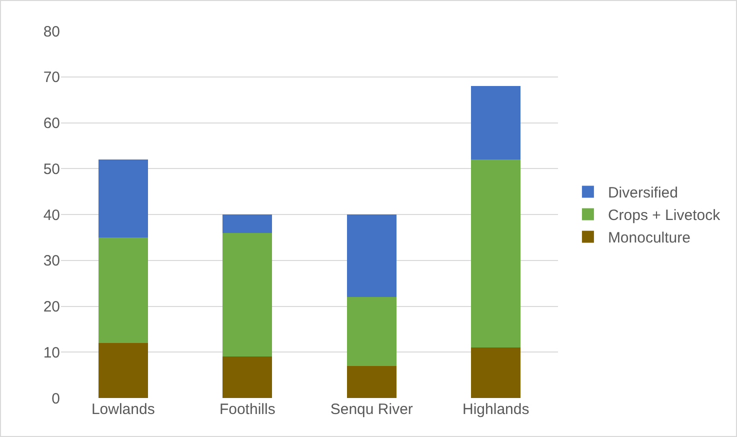  What do you see at coordinates (649, 238) in the screenshot?
I see `legend-label: Monoculture` at bounding box center [649, 238].